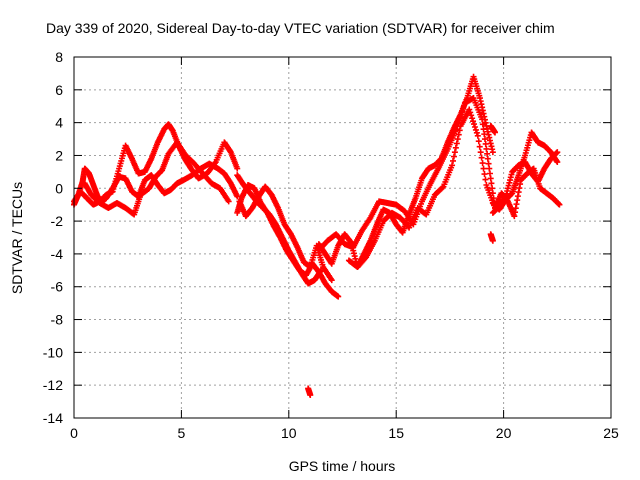 This screenshot has height=480, width=640. Describe the element at coordinates (59, 188) in the screenshot. I see `y-tick-label: 0` at that location.